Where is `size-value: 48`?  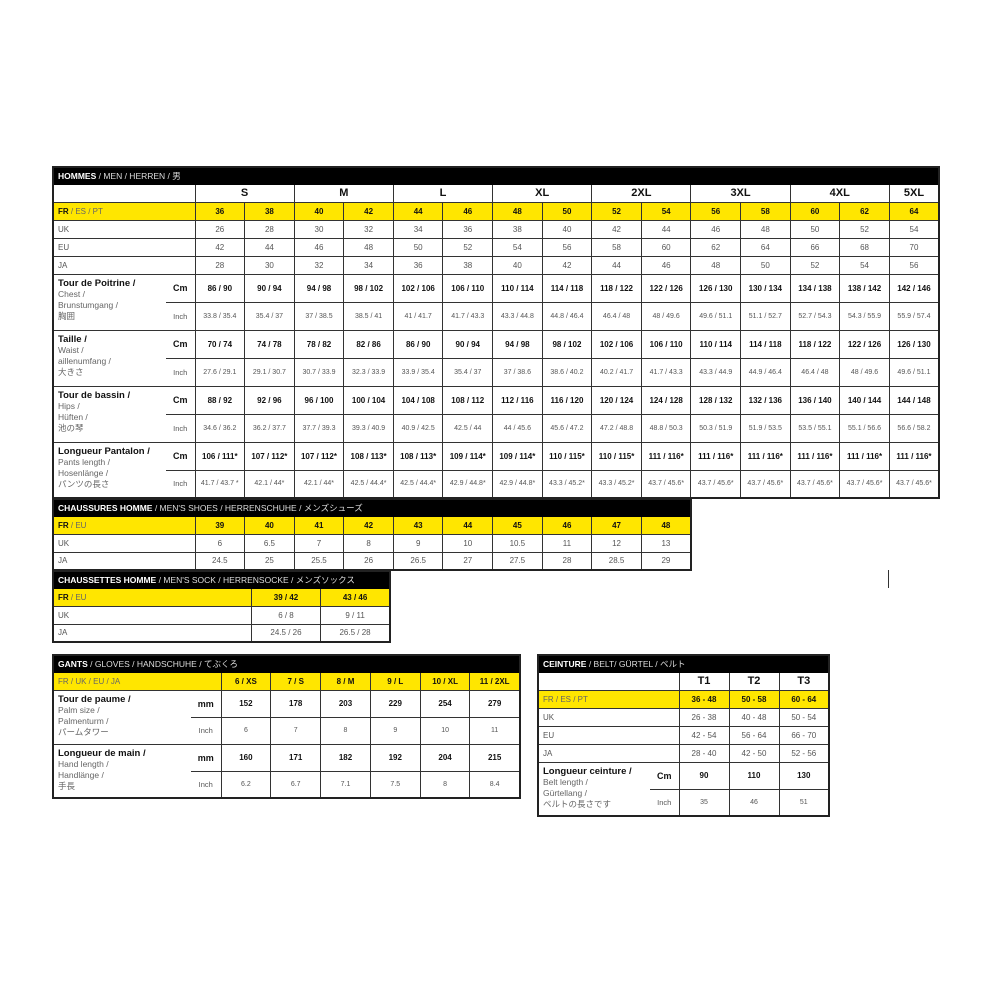 size-value: 48 is located at coordinates (517, 211).